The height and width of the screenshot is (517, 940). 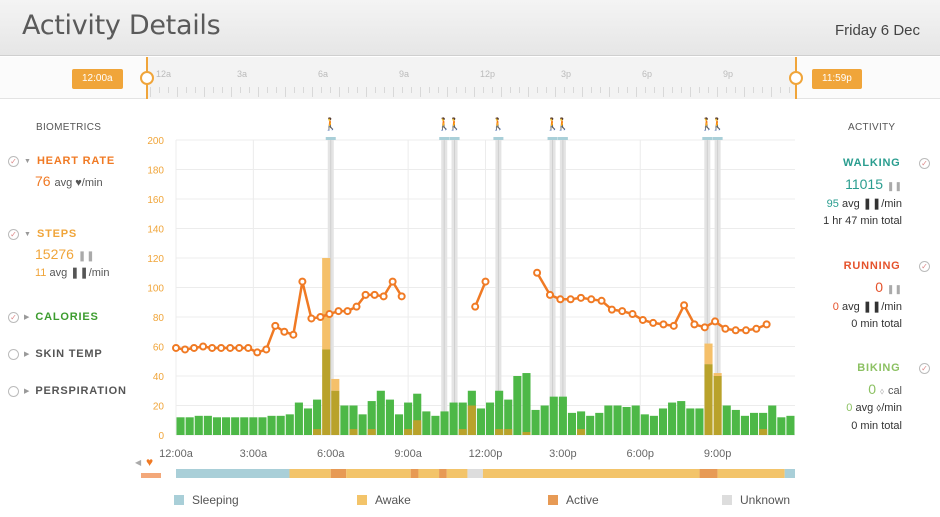 What do you see at coordinates (384, 500) in the screenshot?
I see `legend-awake: Awake` at bounding box center [384, 500].